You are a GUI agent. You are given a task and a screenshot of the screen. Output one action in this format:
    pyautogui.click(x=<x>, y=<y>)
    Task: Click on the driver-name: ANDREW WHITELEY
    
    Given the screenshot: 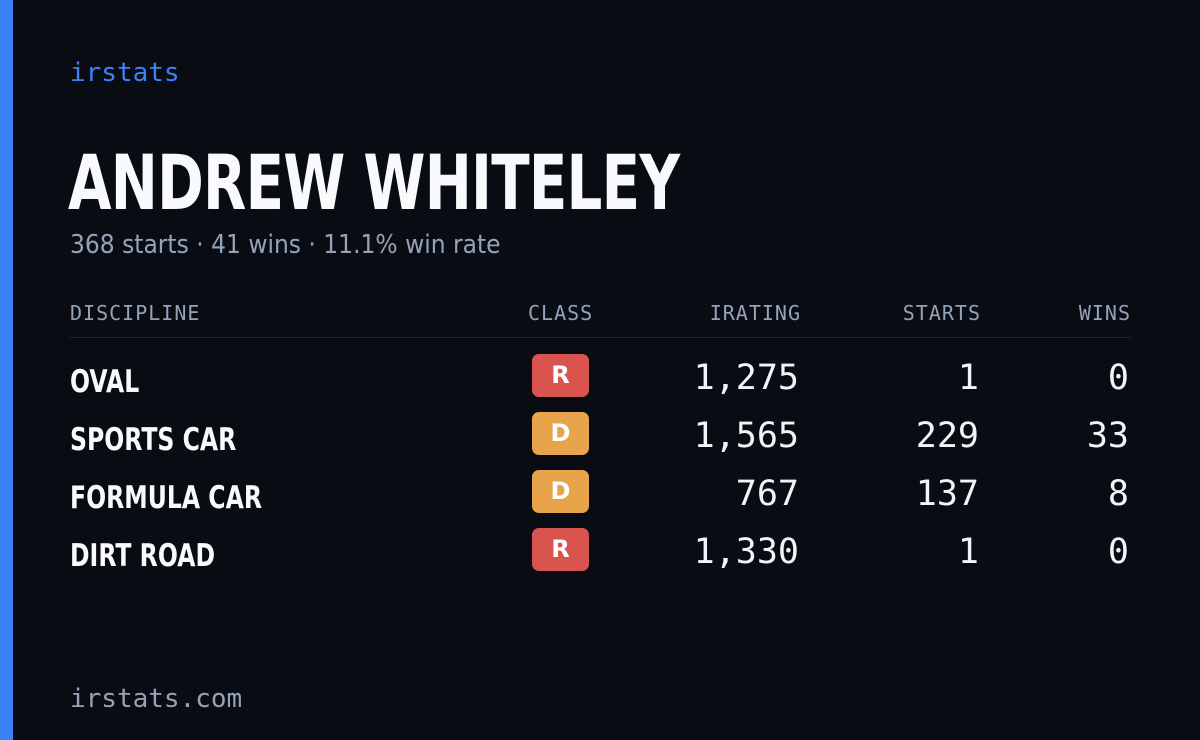 What is the action you would take?
    pyautogui.click(x=374, y=182)
    